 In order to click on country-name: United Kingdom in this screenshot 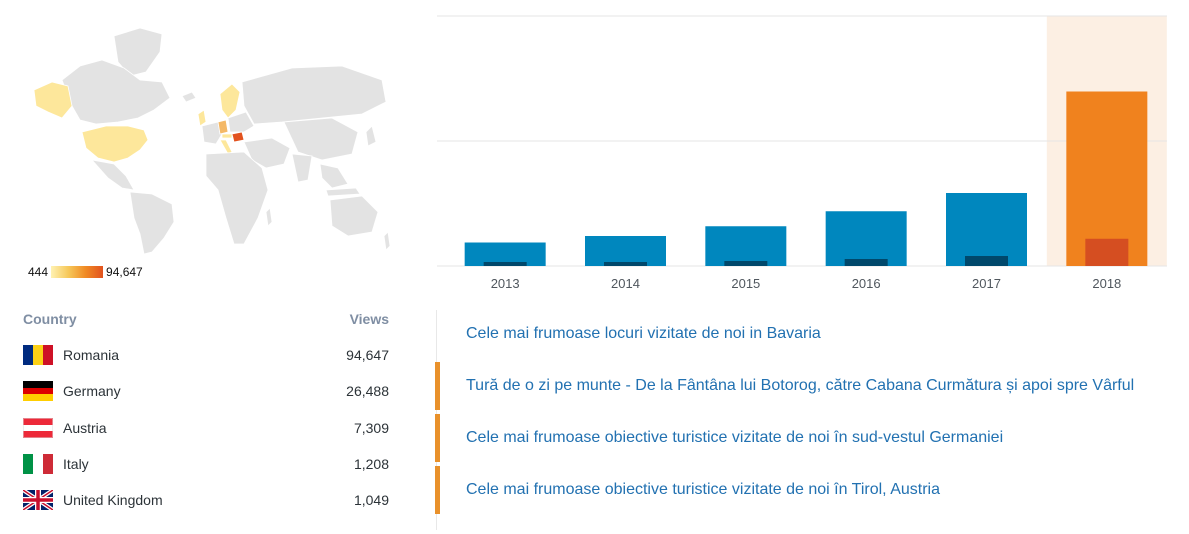, I will do `click(113, 500)`.